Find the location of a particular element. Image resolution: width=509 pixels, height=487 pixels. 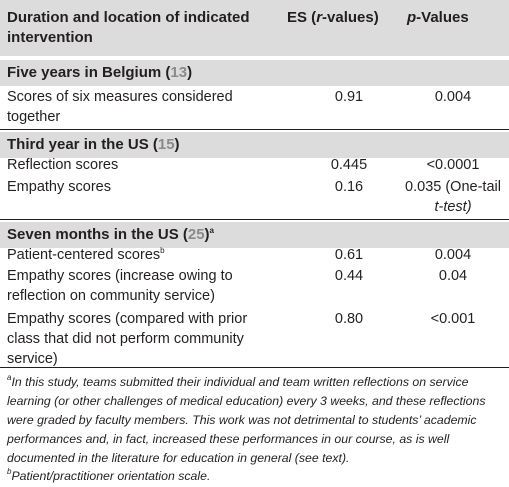

table-header is located at coordinates (254, 28).